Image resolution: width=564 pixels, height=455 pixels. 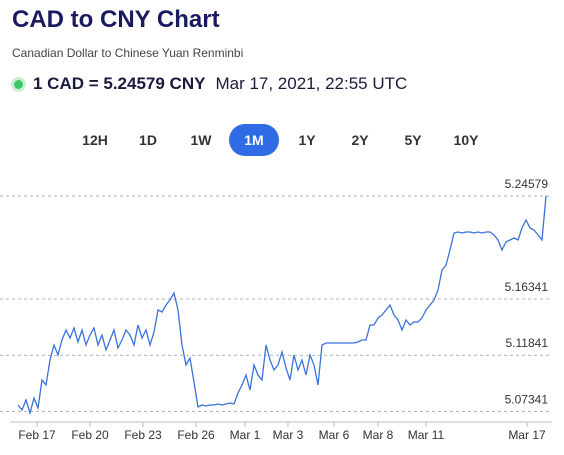 I want to click on range-button: 1Y, so click(x=307, y=140).